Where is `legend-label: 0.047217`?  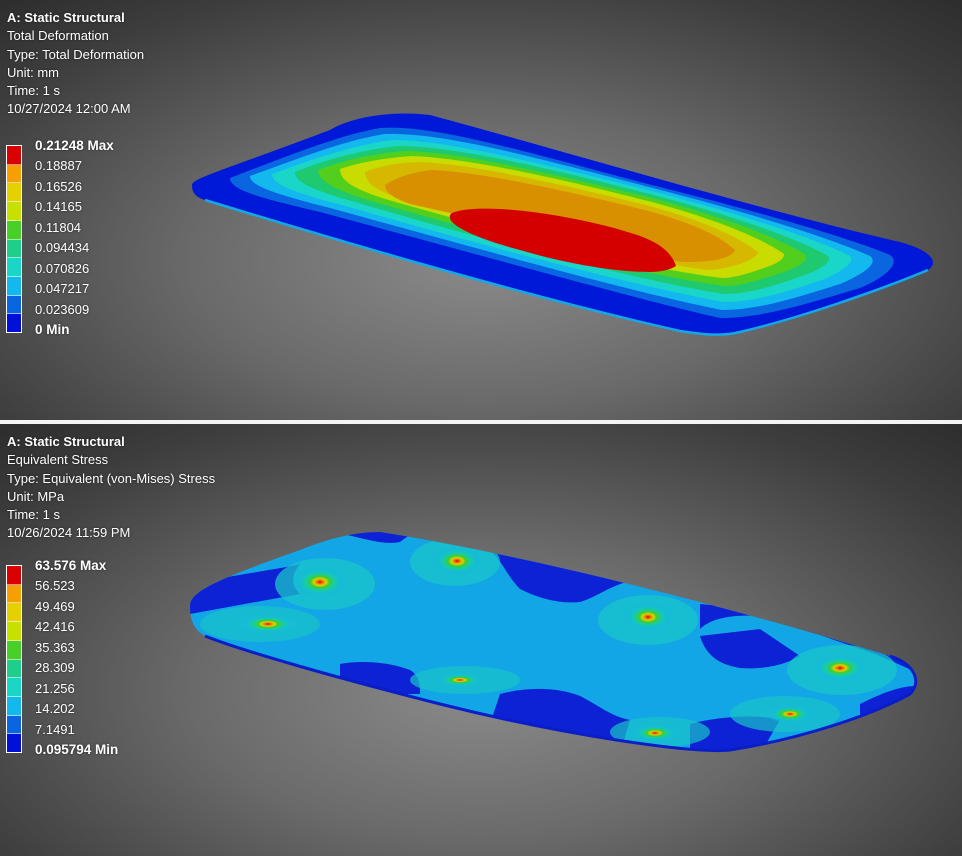
legend-label: 0.047217 is located at coordinates (62, 288).